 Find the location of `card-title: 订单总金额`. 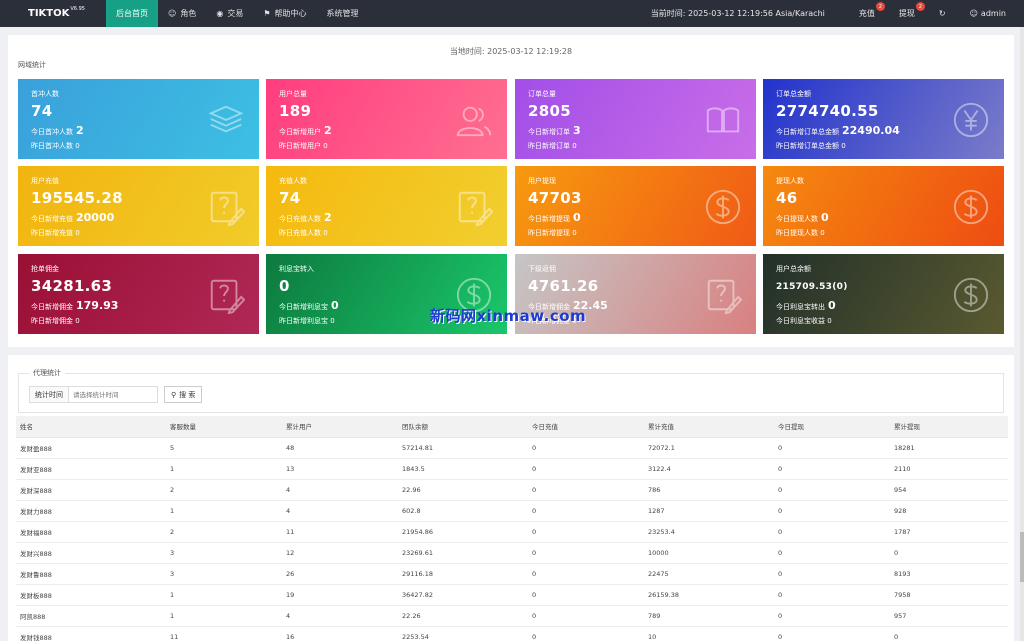

card-title: 订单总金额 is located at coordinates (793, 94).